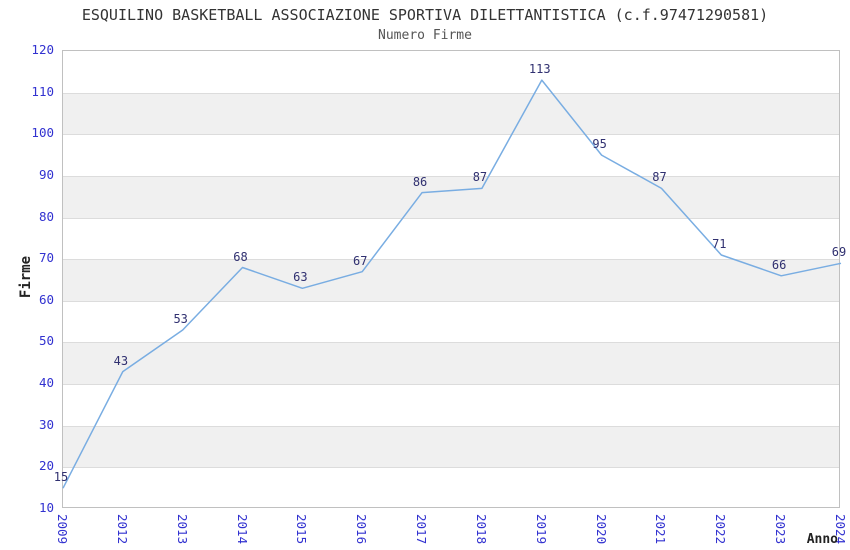 This screenshot has width=850, height=550. Describe the element at coordinates (46, 466) in the screenshot. I see `y-tick-label: 20` at that location.